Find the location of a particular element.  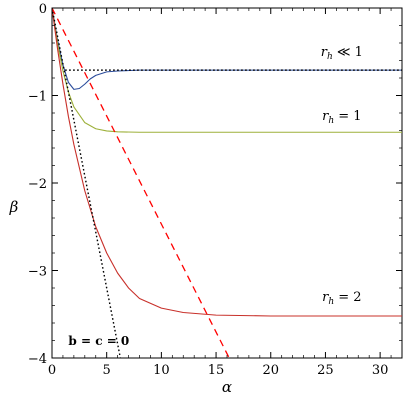

y-tick-label: −1 is located at coordinates (37, 97).